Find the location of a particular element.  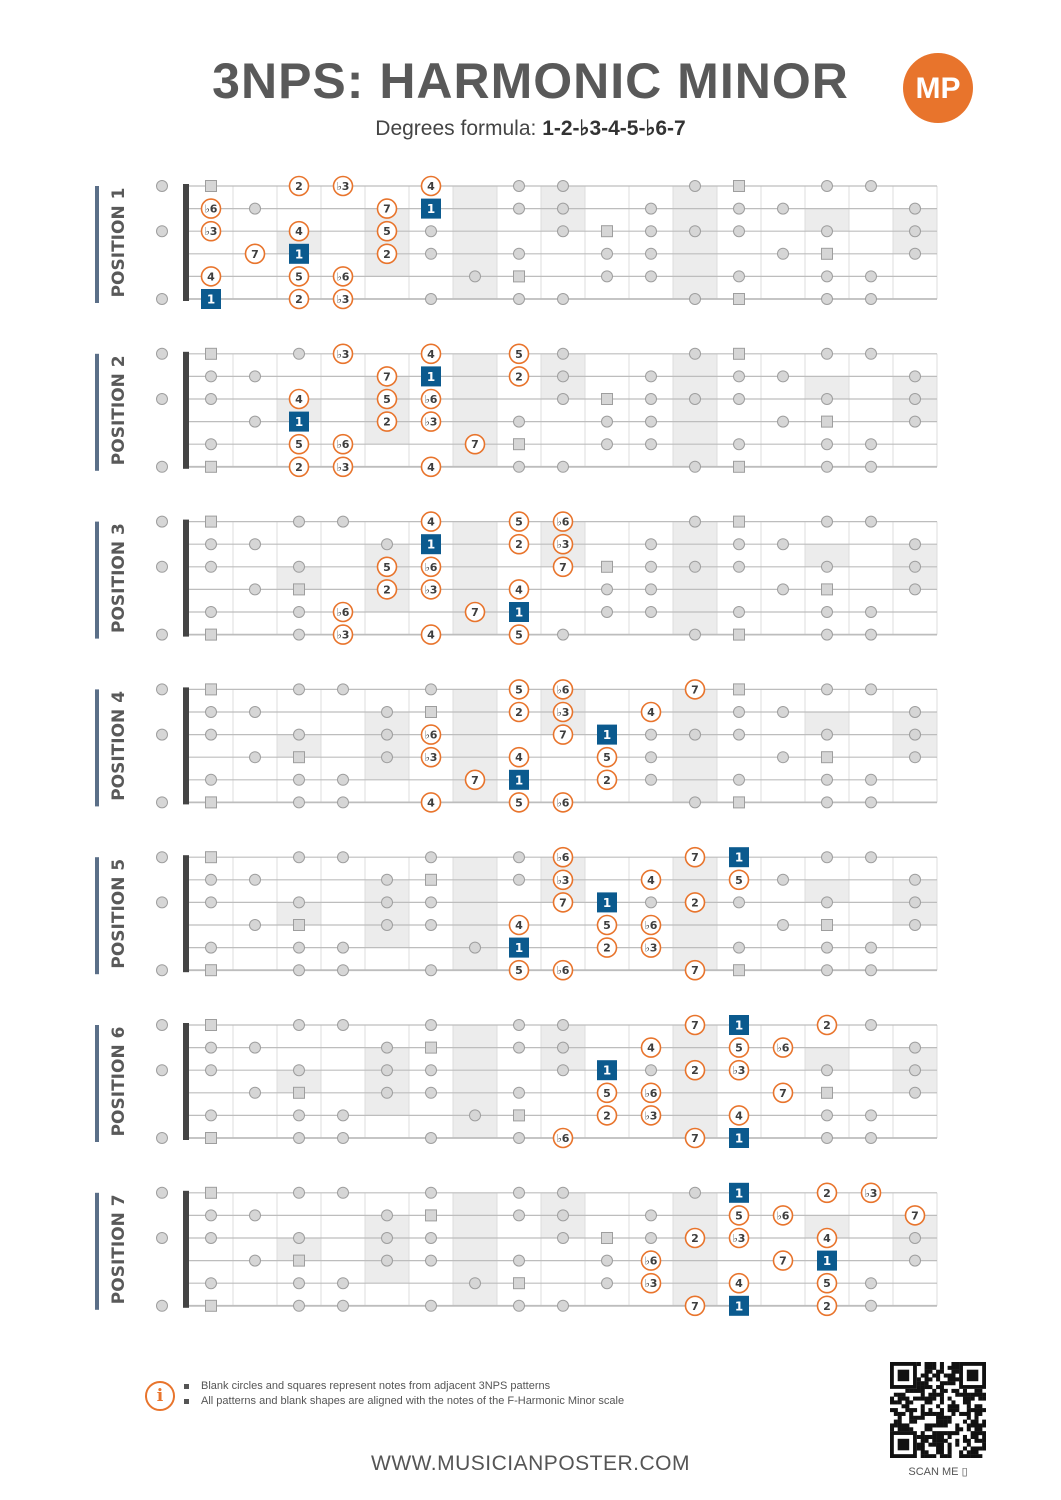

website-link: WWW.MUSICIANPOSTER.COM is located at coordinates (530, 1463).